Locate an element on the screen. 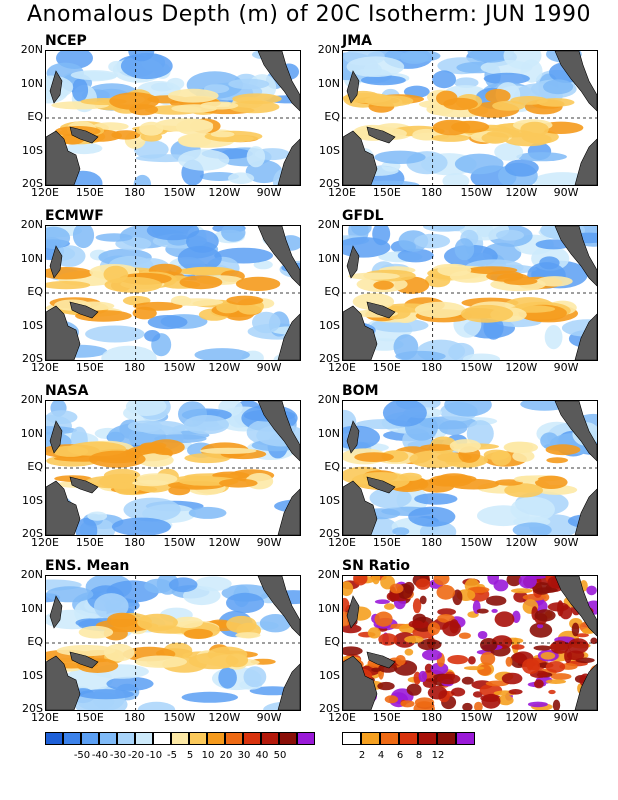  longitude-tick-label: 120W is located at coordinates (521, 717).